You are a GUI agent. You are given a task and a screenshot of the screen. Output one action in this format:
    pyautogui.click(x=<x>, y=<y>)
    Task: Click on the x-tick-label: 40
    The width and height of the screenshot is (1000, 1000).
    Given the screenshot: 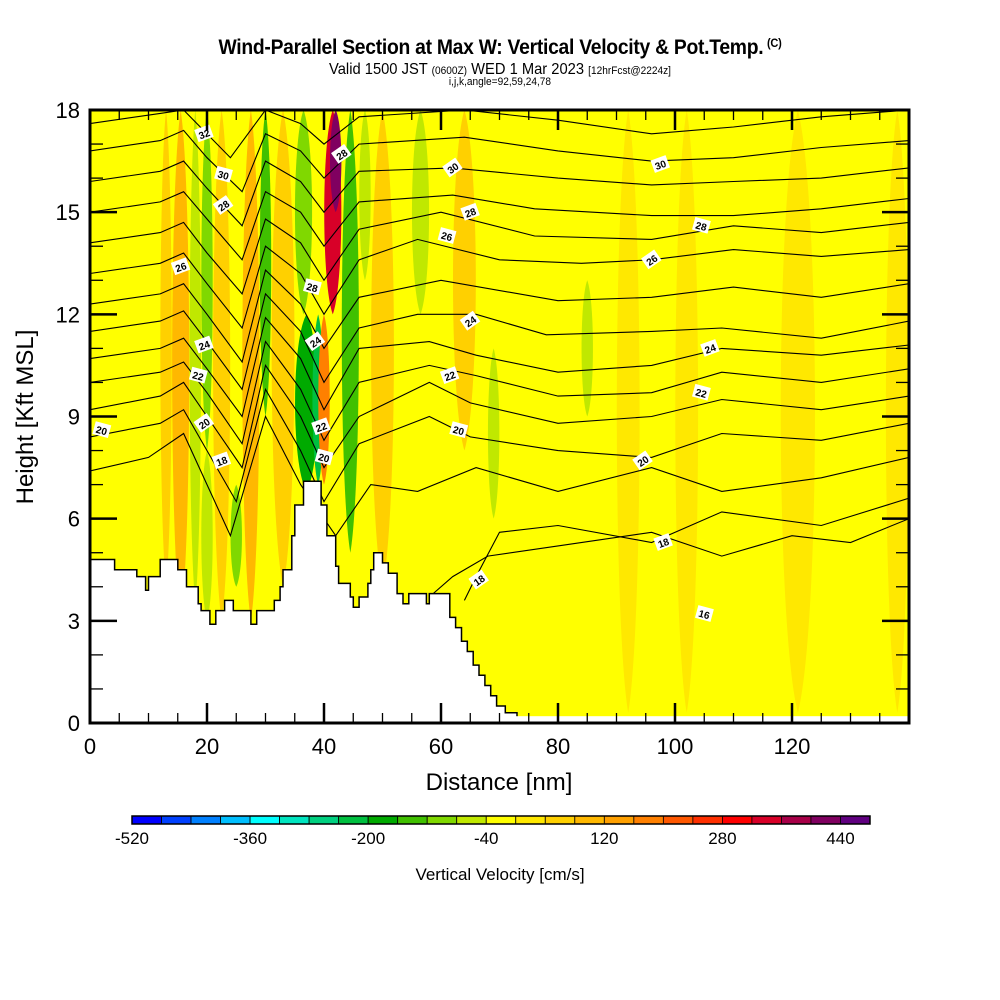 What is the action you would take?
    pyautogui.click(x=324, y=746)
    